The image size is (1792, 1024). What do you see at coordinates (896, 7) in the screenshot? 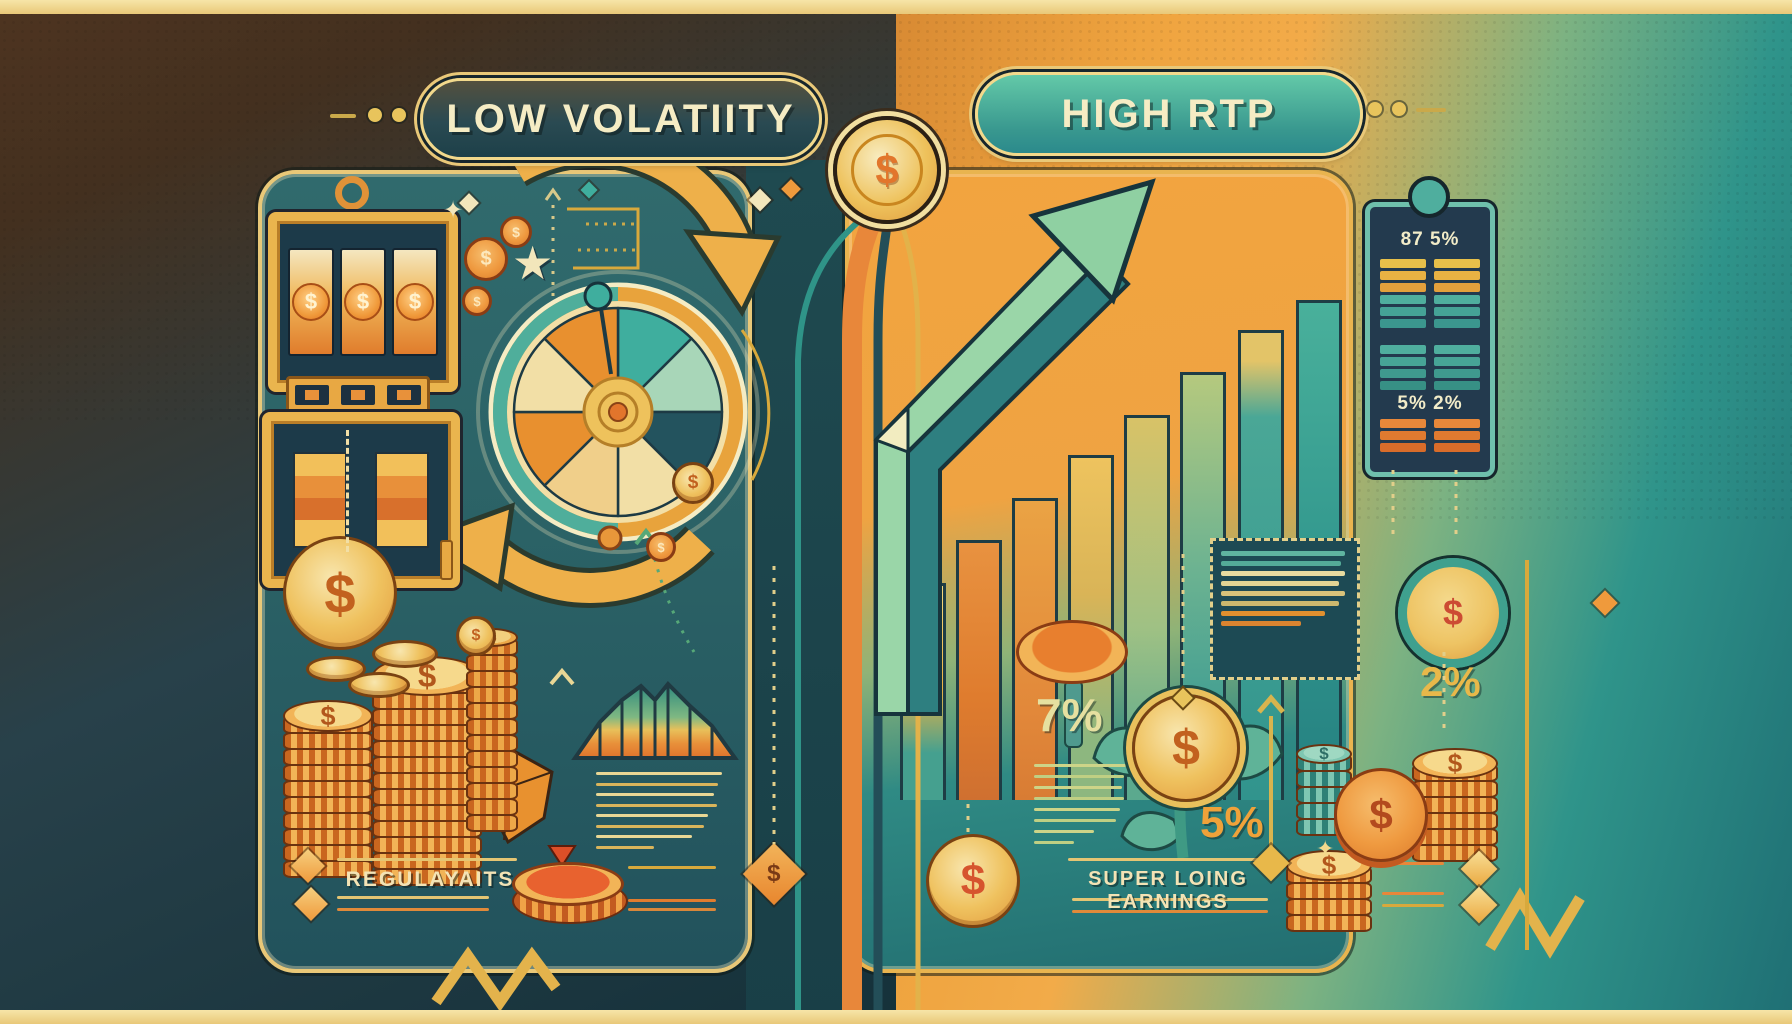
I see `top-trim-bar` at bounding box center [896, 7].